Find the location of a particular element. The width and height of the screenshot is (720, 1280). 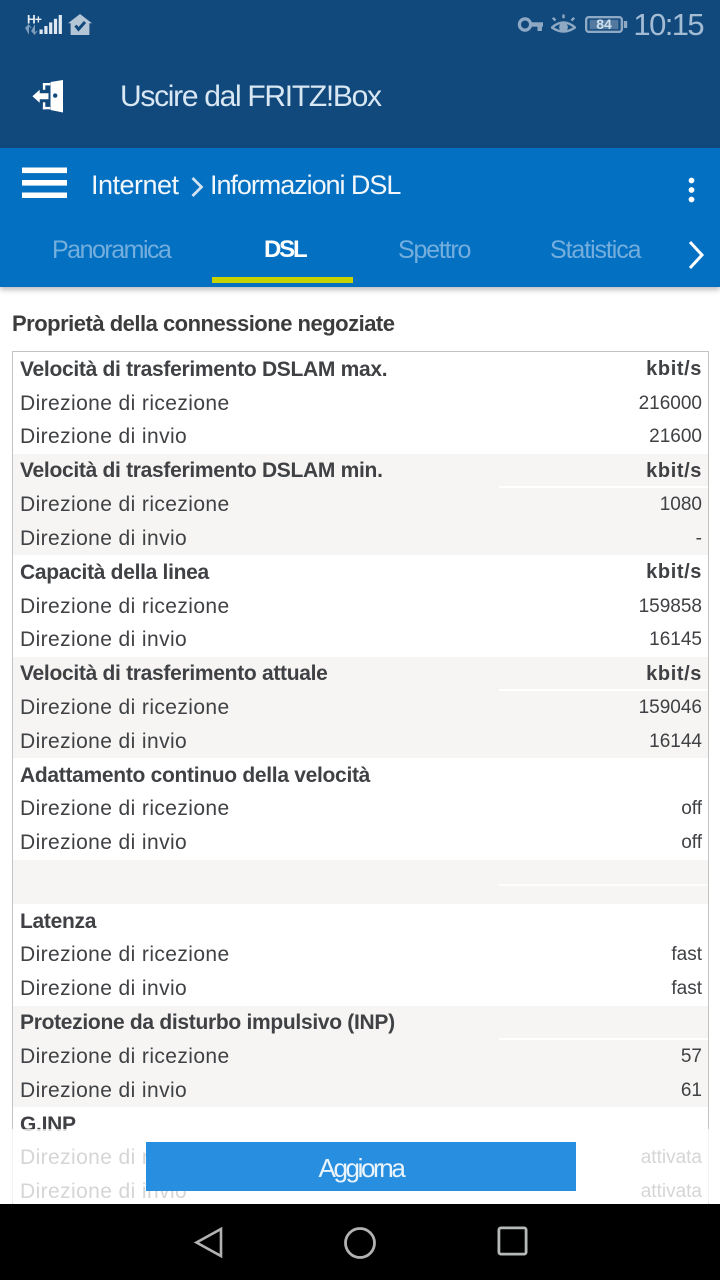

svg-text: 84 is located at coordinates (604, 24).